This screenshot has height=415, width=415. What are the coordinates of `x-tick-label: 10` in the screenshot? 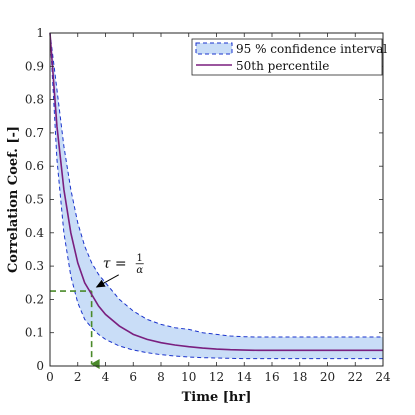 It's located at (188, 377).